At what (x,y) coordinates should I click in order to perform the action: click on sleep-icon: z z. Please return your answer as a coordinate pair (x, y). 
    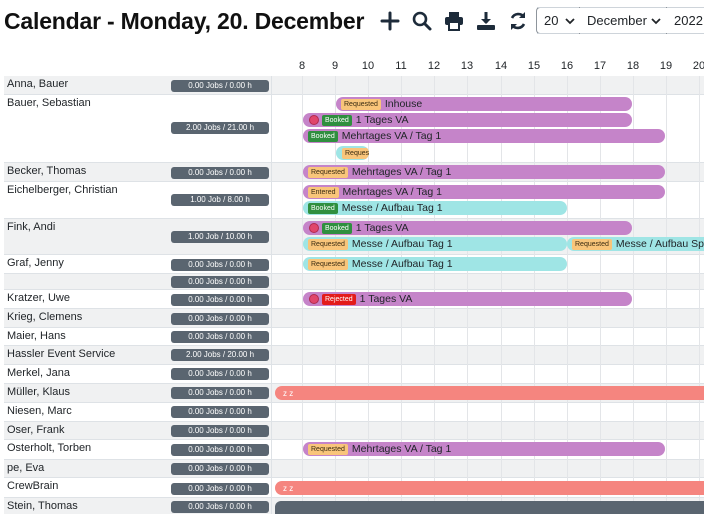
    Looking at the image, I should click on (288, 488).